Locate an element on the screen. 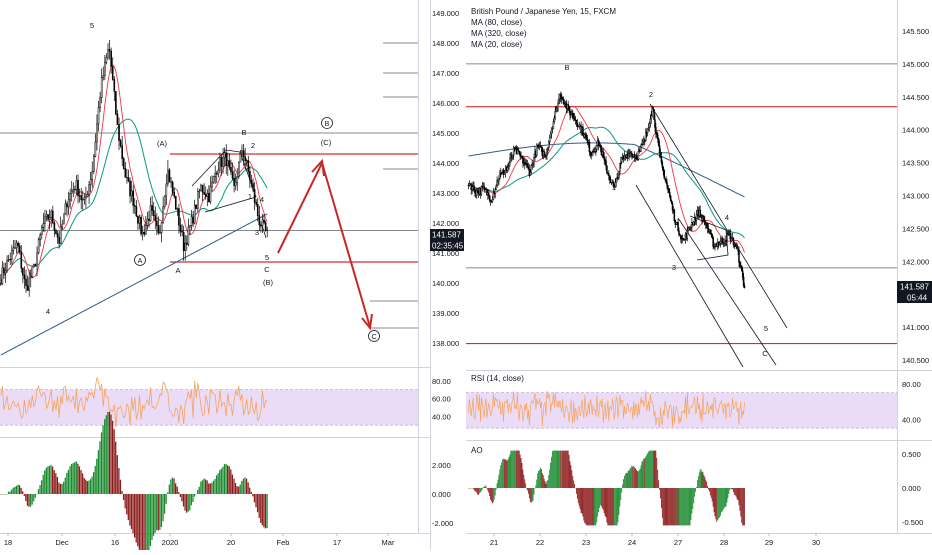 This screenshot has height=555, width=932. right-rsi-tick: 40.00 is located at coordinates (911, 419).